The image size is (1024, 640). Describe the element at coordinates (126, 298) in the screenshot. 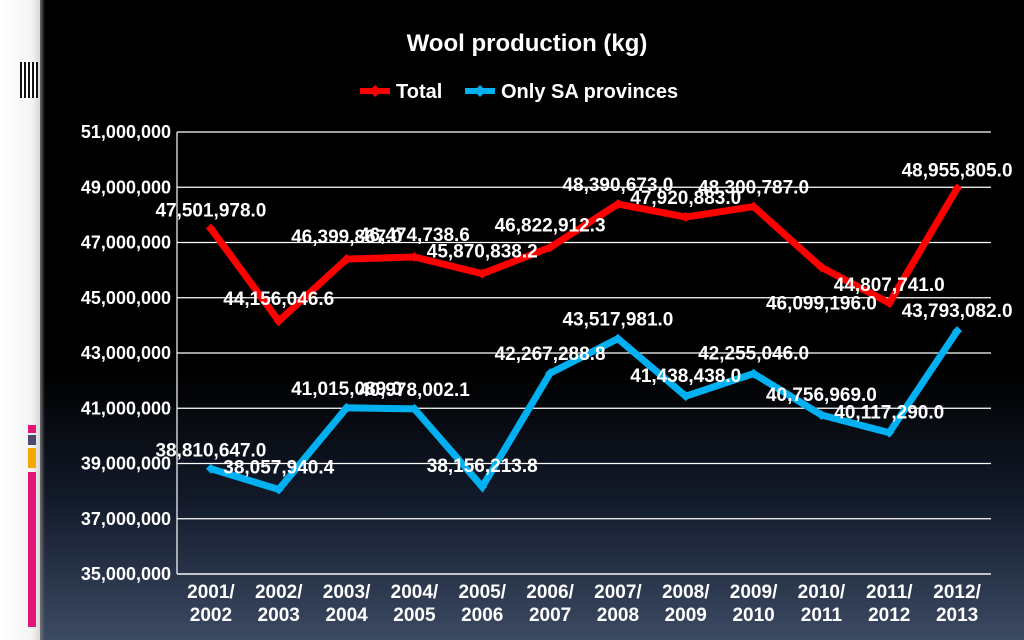

I see `y-tick-label: 45,000,000` at that location.